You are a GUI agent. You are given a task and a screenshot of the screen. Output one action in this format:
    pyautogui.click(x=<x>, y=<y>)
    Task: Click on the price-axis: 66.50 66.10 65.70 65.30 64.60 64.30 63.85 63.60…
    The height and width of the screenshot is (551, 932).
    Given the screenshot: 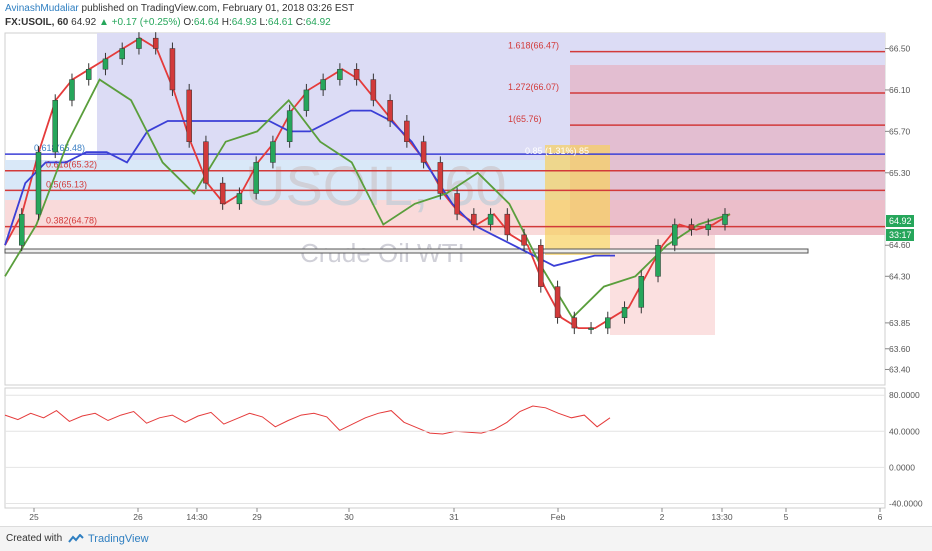 What is the action you would take?
    pyautogui.click(x=898, y=209)
    